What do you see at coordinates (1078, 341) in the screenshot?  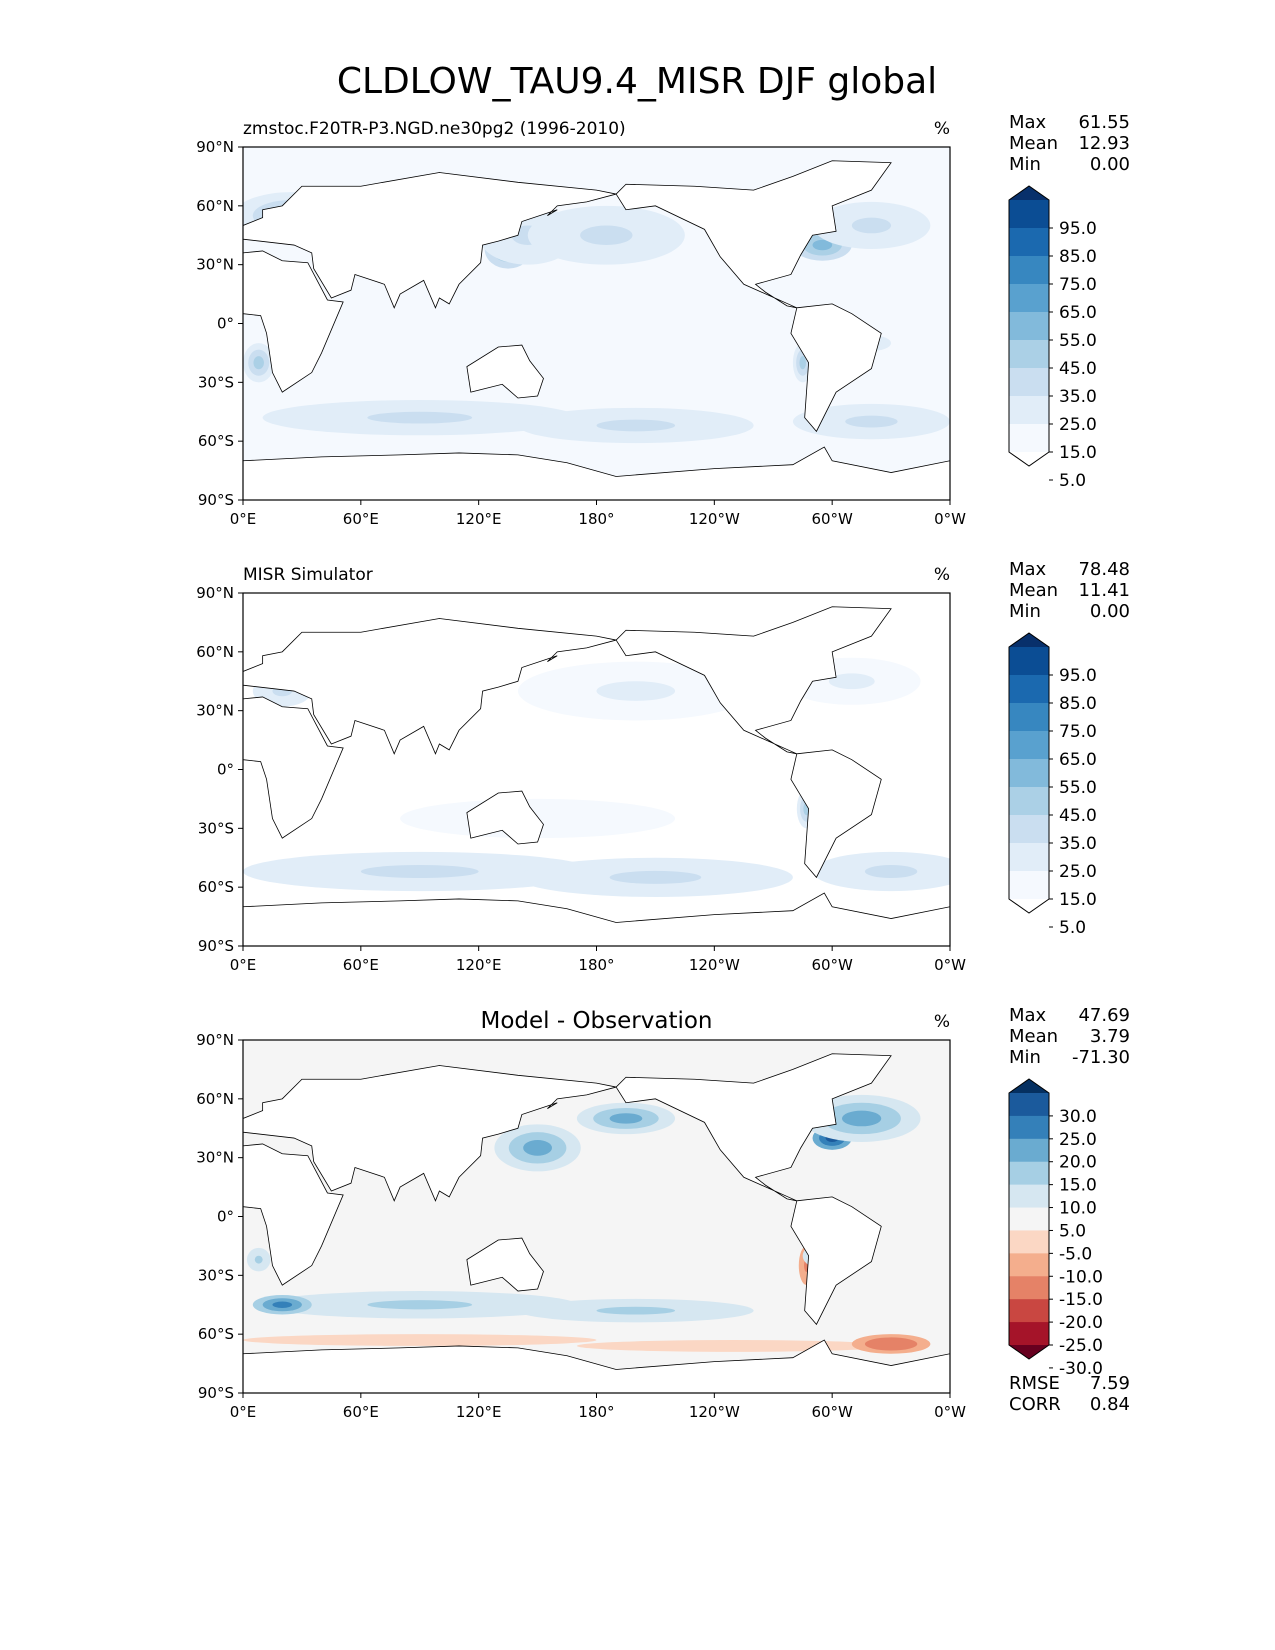 I see `colorbar-tick-label: 55.0` at bounding box center [1078, 341].